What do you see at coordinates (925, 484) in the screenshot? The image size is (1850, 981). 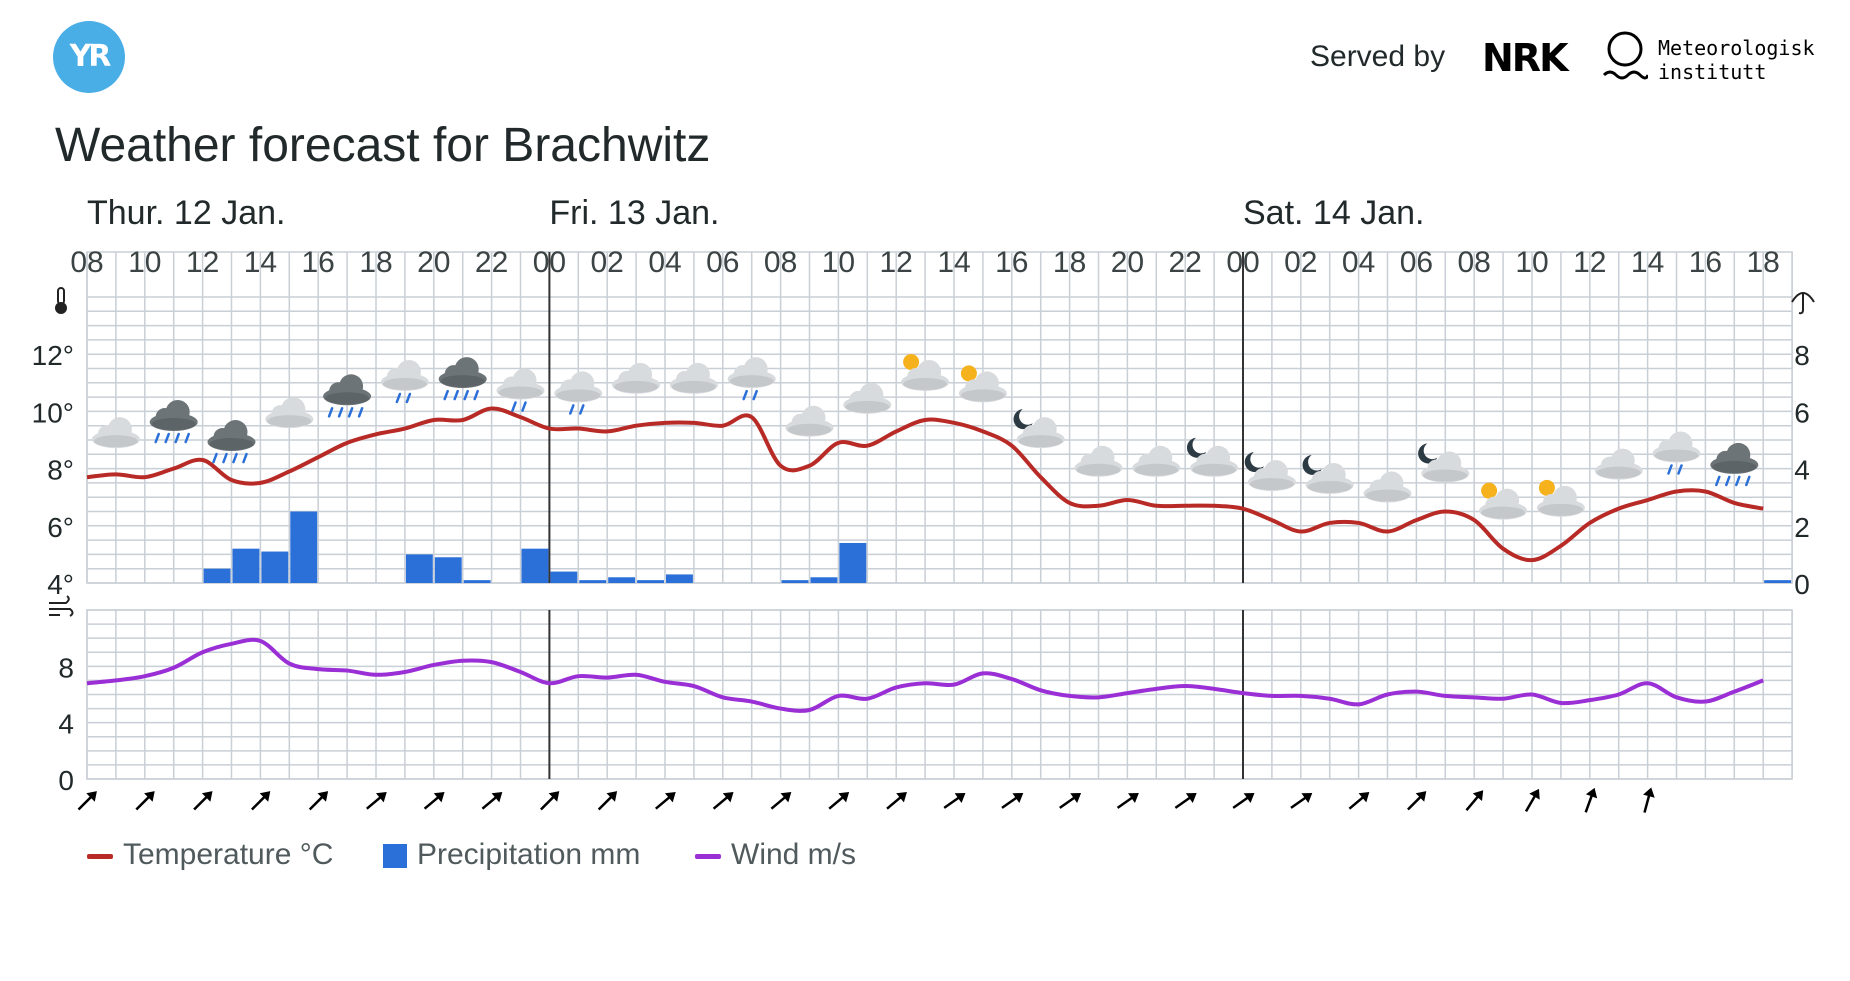 I see `temperature-line` at bounding box center [925, 484].